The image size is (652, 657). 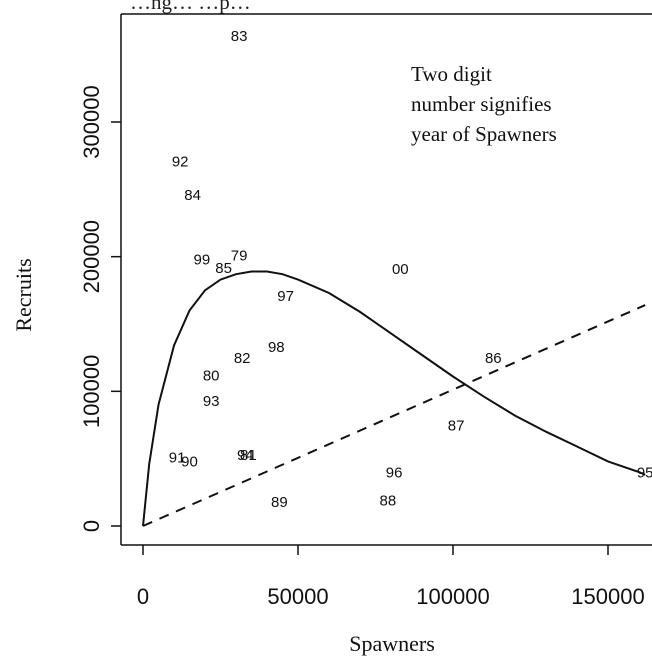 What do you see at coordinates (192, 195) in the screenshot?
I see `point-label: 84` at bounding box center [192, 195].